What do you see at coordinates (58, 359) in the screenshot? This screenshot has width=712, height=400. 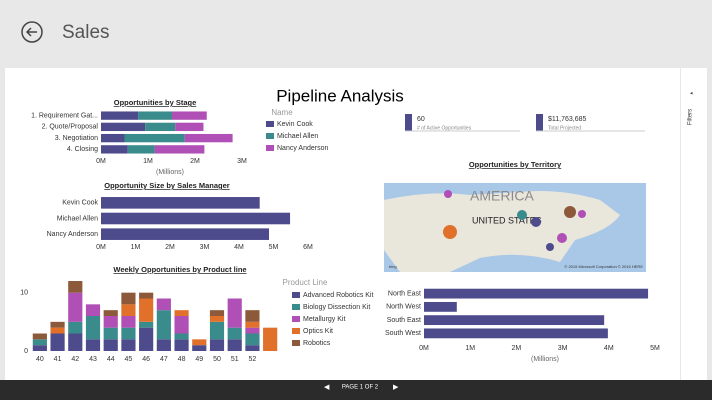 I see `x-tick-label: 41` at bounding box center [58, 359].